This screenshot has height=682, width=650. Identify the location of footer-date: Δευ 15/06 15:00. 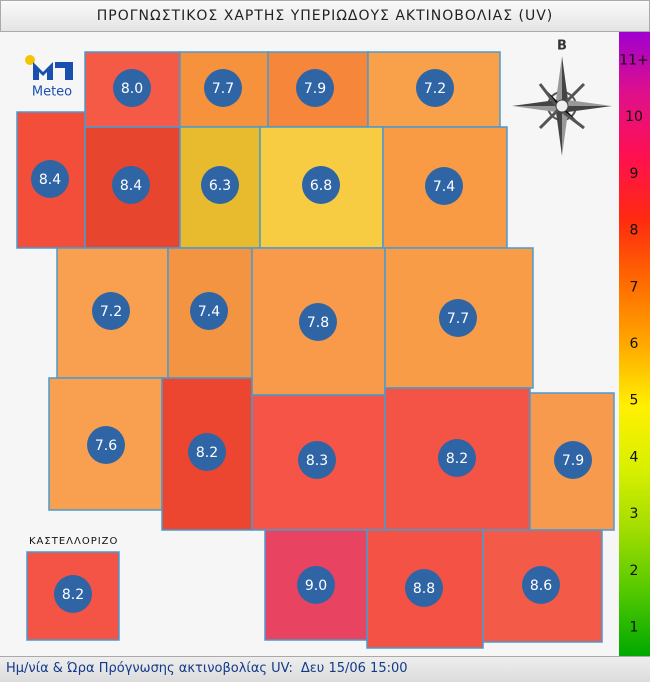
(354, 668).